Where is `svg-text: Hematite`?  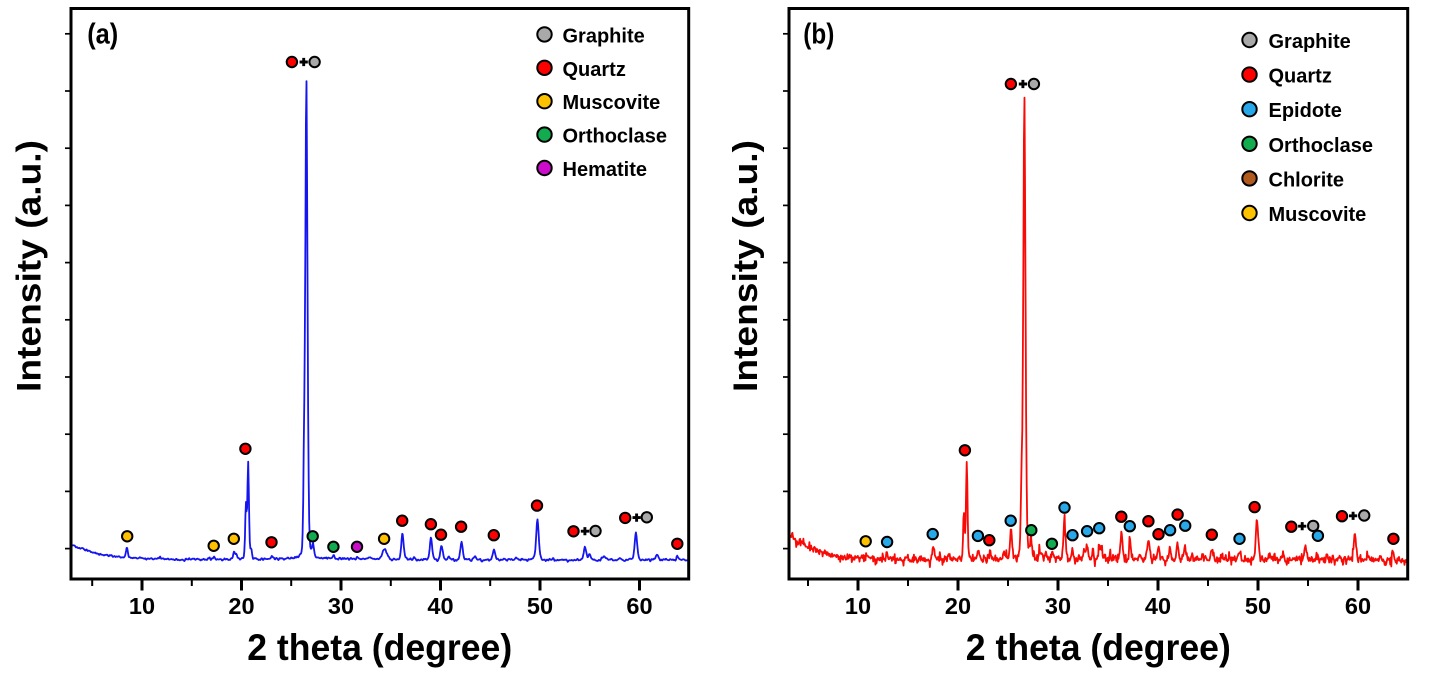
svg-text: Hematite is located at coordinates (605, 170).